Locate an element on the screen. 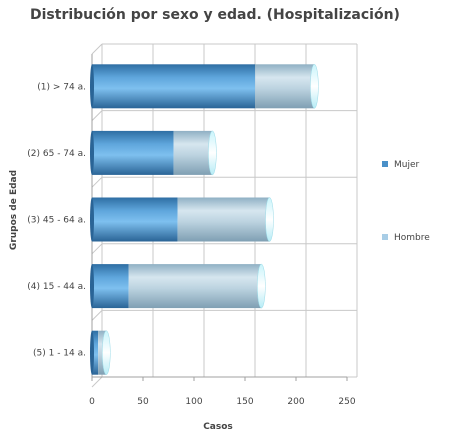  legend: Mujer Hombre is located at coordinates (406, 201).